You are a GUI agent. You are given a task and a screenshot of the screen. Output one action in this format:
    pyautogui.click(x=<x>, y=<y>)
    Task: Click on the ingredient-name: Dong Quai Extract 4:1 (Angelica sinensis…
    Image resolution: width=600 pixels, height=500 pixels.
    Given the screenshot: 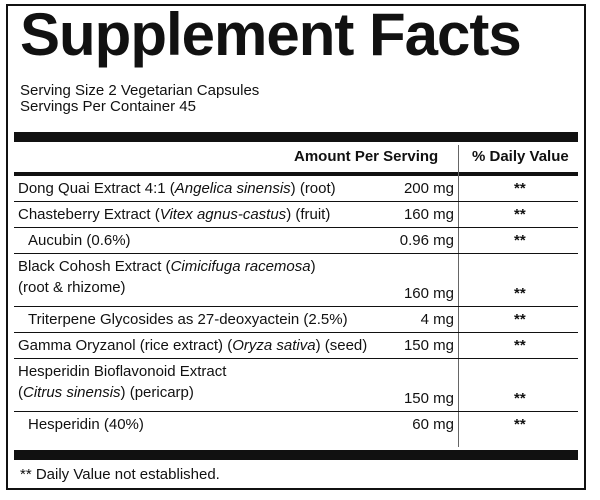 What is the action you would take?
    pyautogui.click(x=177, y=189)
    